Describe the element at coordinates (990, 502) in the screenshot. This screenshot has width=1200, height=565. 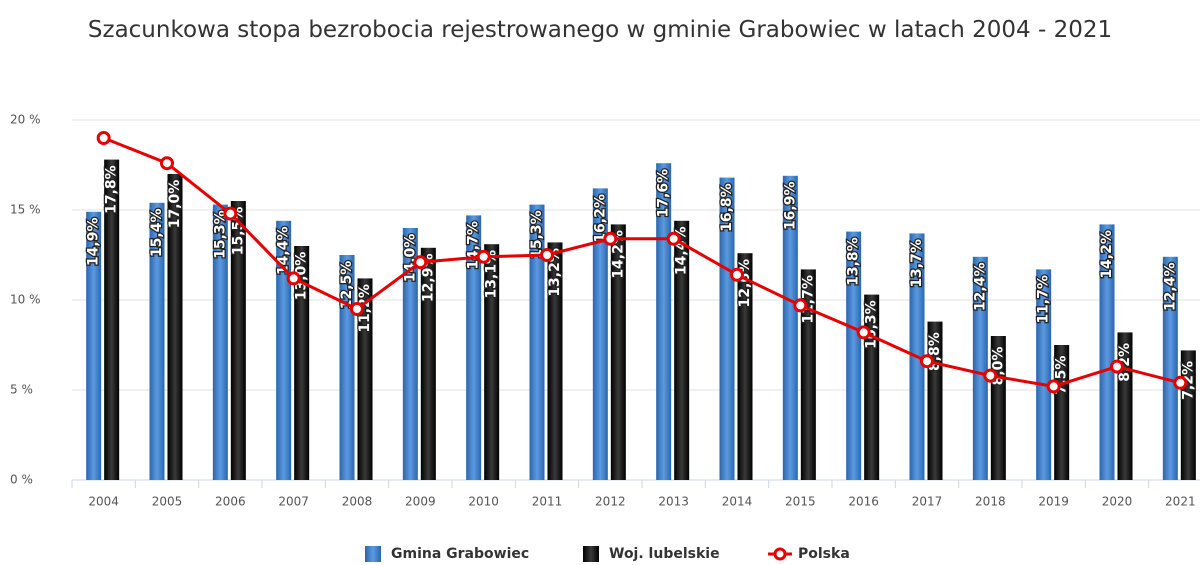
I see `x-tick-label: 2018` at that location.